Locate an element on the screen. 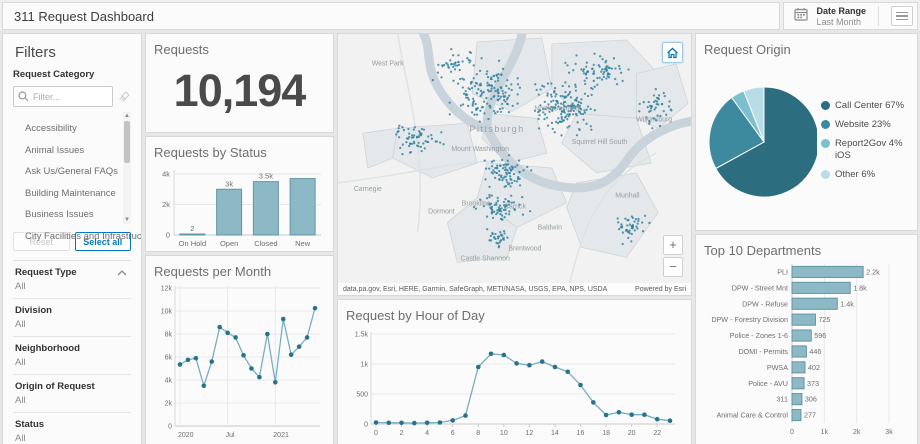  map-label: Pittsburgh is located at coordinates (496, 129).